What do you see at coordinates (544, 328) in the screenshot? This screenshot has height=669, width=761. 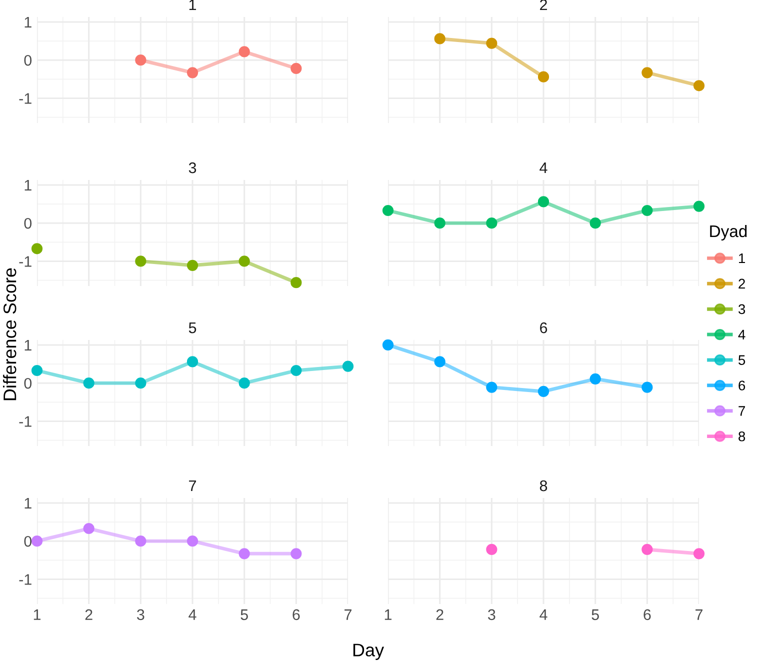 I see `chart-title: 6` at bounding box center [544, 328].